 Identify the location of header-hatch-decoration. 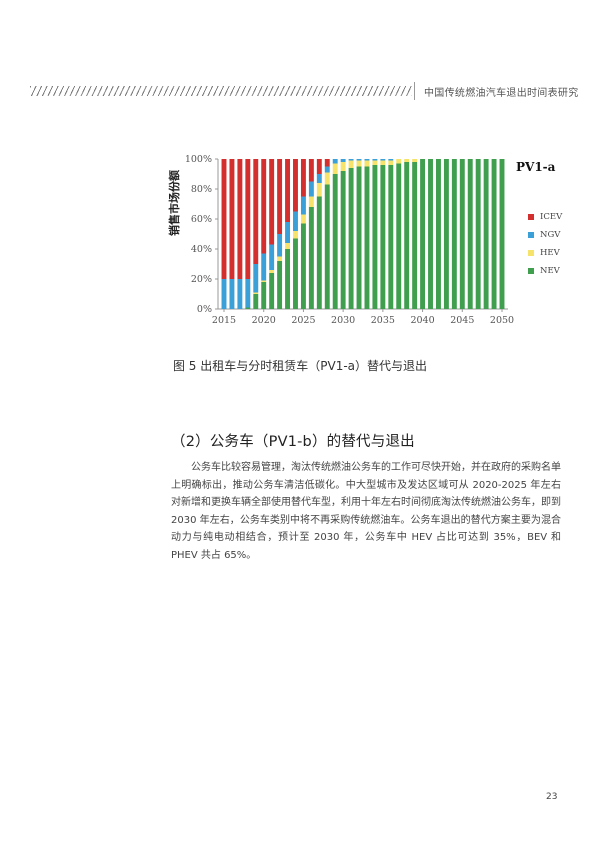
(221, 91).